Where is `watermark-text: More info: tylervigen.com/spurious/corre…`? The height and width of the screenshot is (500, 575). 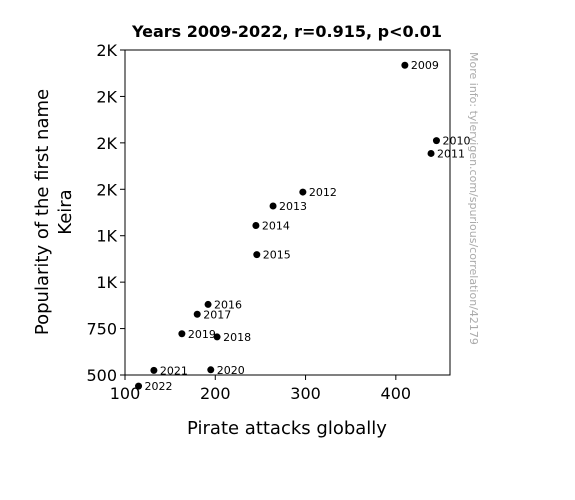
watermark-text: More info: tylervigen.com/spurious/corre… is located at coordinates (473, 198).